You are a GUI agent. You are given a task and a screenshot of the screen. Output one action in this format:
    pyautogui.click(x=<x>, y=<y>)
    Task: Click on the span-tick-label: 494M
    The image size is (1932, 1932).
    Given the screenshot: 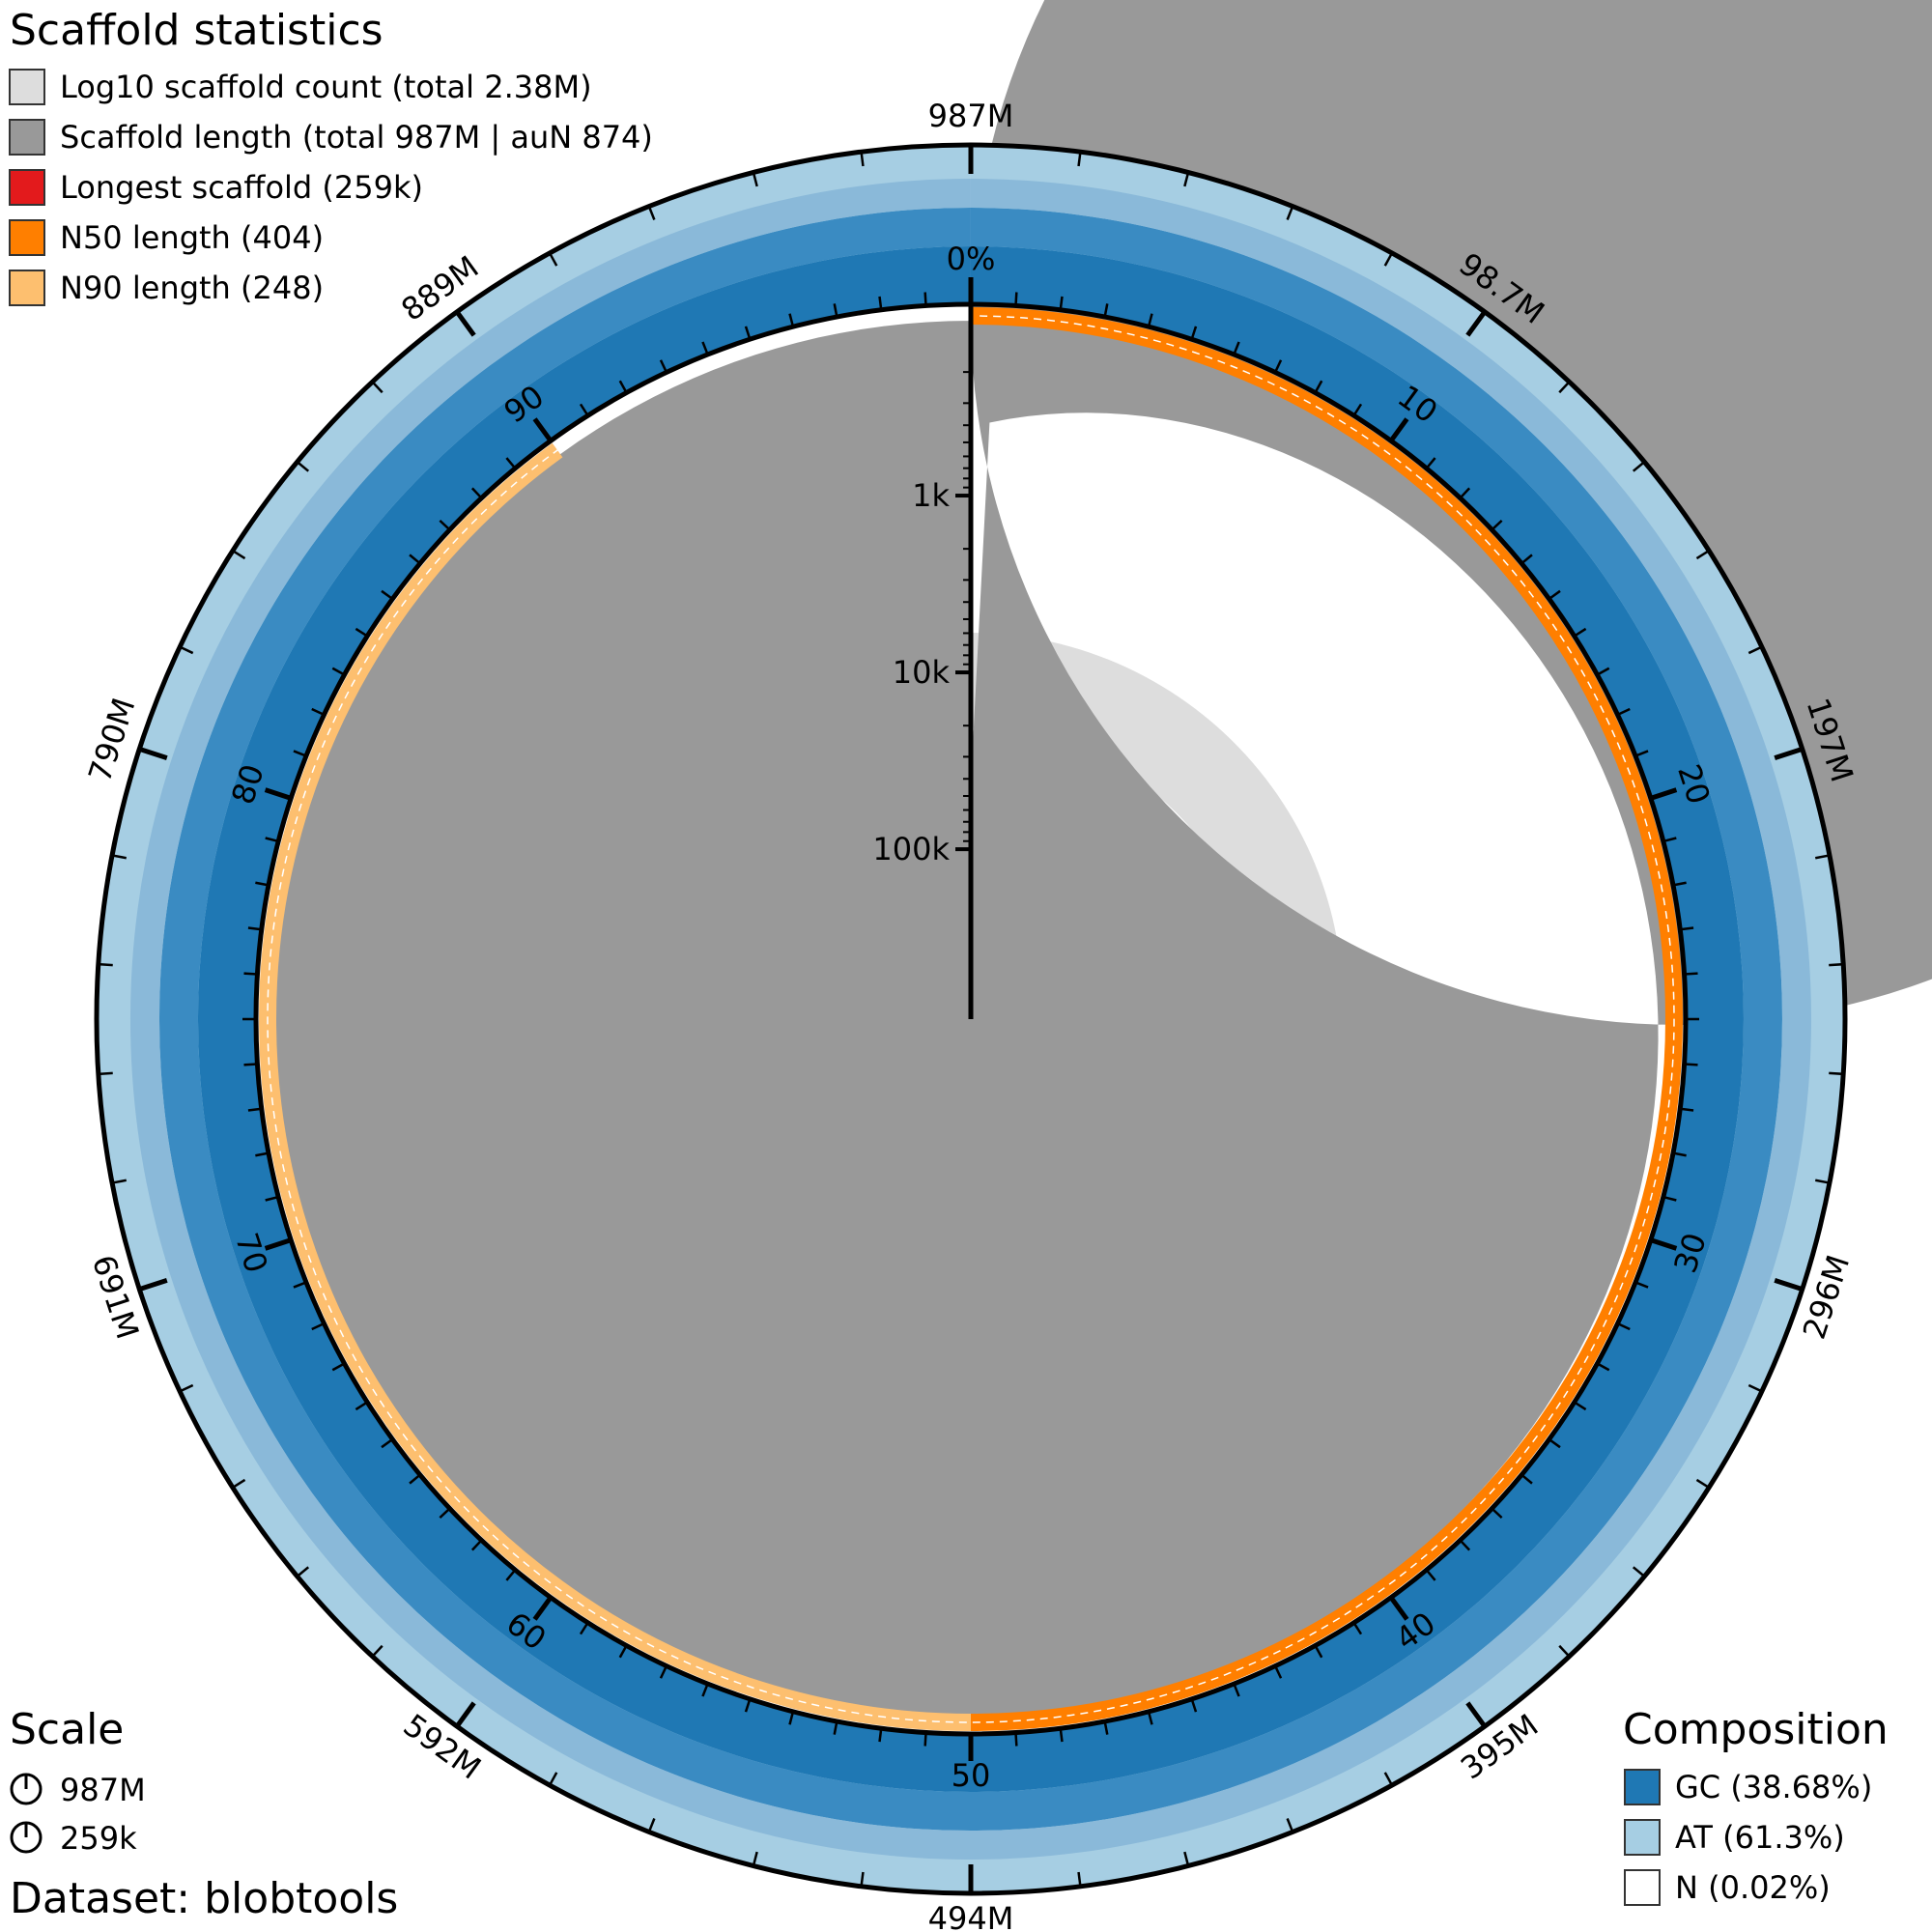 What is the action you would take?
    pyautogui.click(x=971, y=1916)
    